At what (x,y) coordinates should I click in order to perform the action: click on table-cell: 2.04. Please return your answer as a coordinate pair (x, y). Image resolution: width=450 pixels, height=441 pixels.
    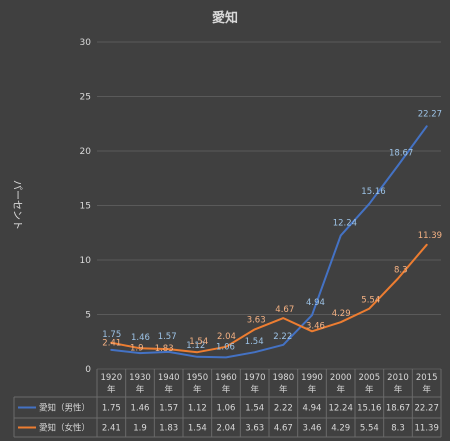
    Looking at the image, I should click on (226, 429).